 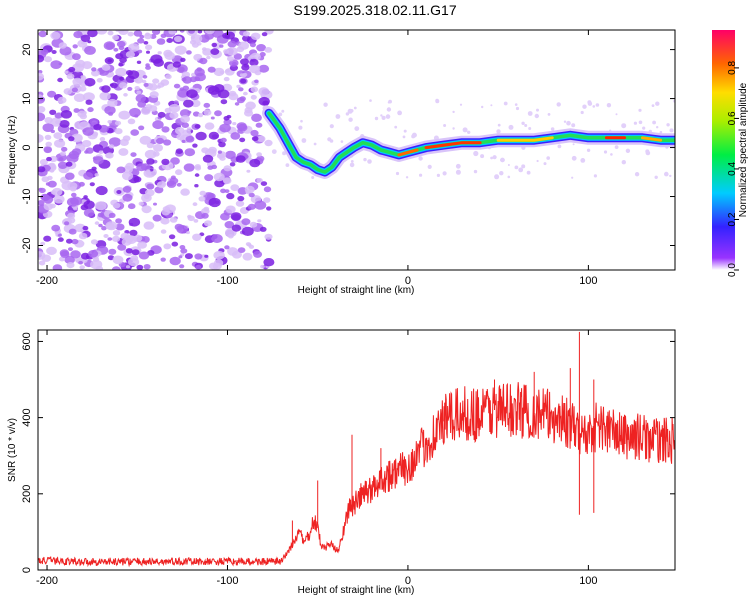 I want to click on spectrogram-x-label: Height of straight line (km), so click(x=356, y=290).